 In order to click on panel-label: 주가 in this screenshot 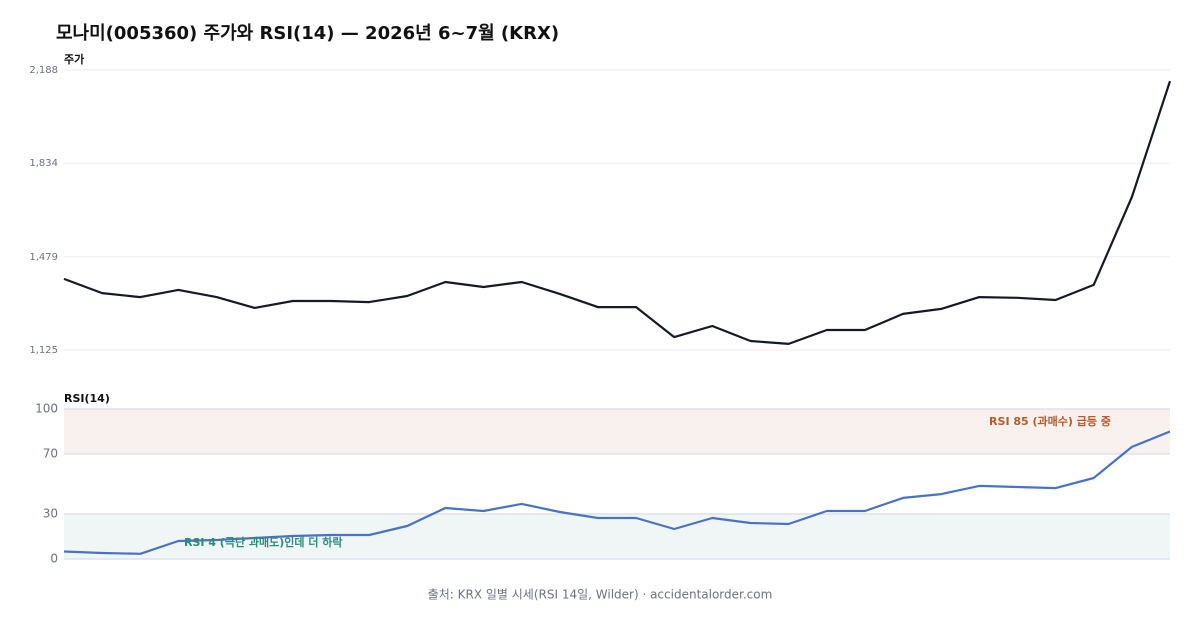, I will do `click(74, 59)`.